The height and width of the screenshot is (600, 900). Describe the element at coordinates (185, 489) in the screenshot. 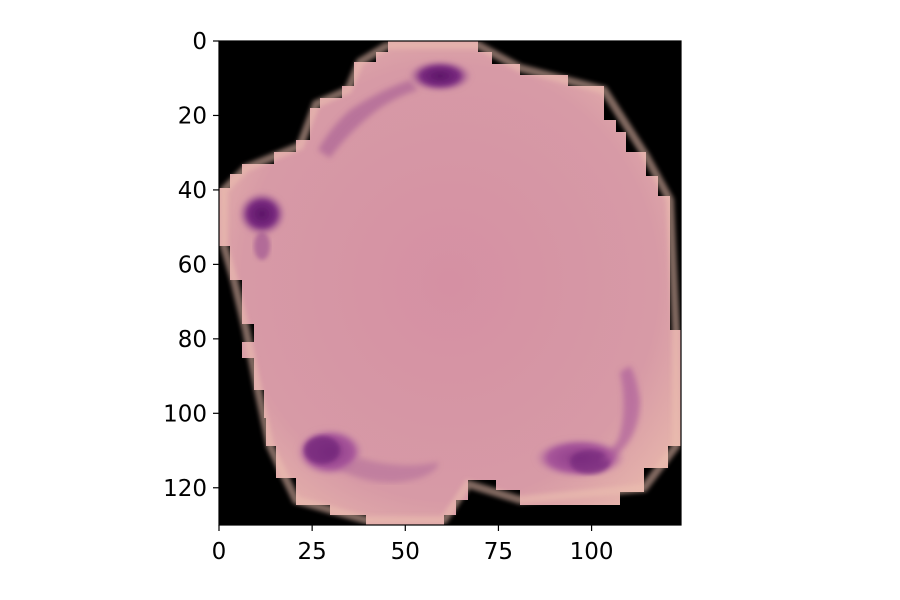

I see `y-tick-label: 120` at that location.